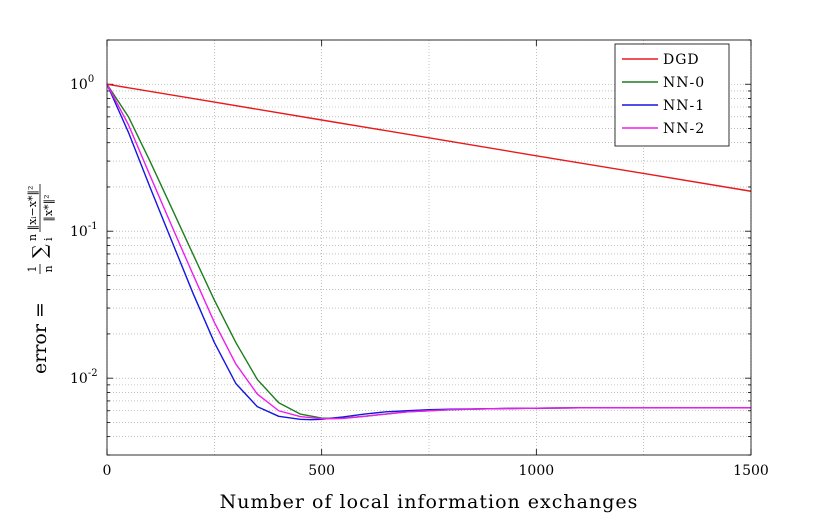  What do you see at coordinates (107, 471) in the screenshot?
I see `x-tick-label: 0` at bounding box center [107, 471].